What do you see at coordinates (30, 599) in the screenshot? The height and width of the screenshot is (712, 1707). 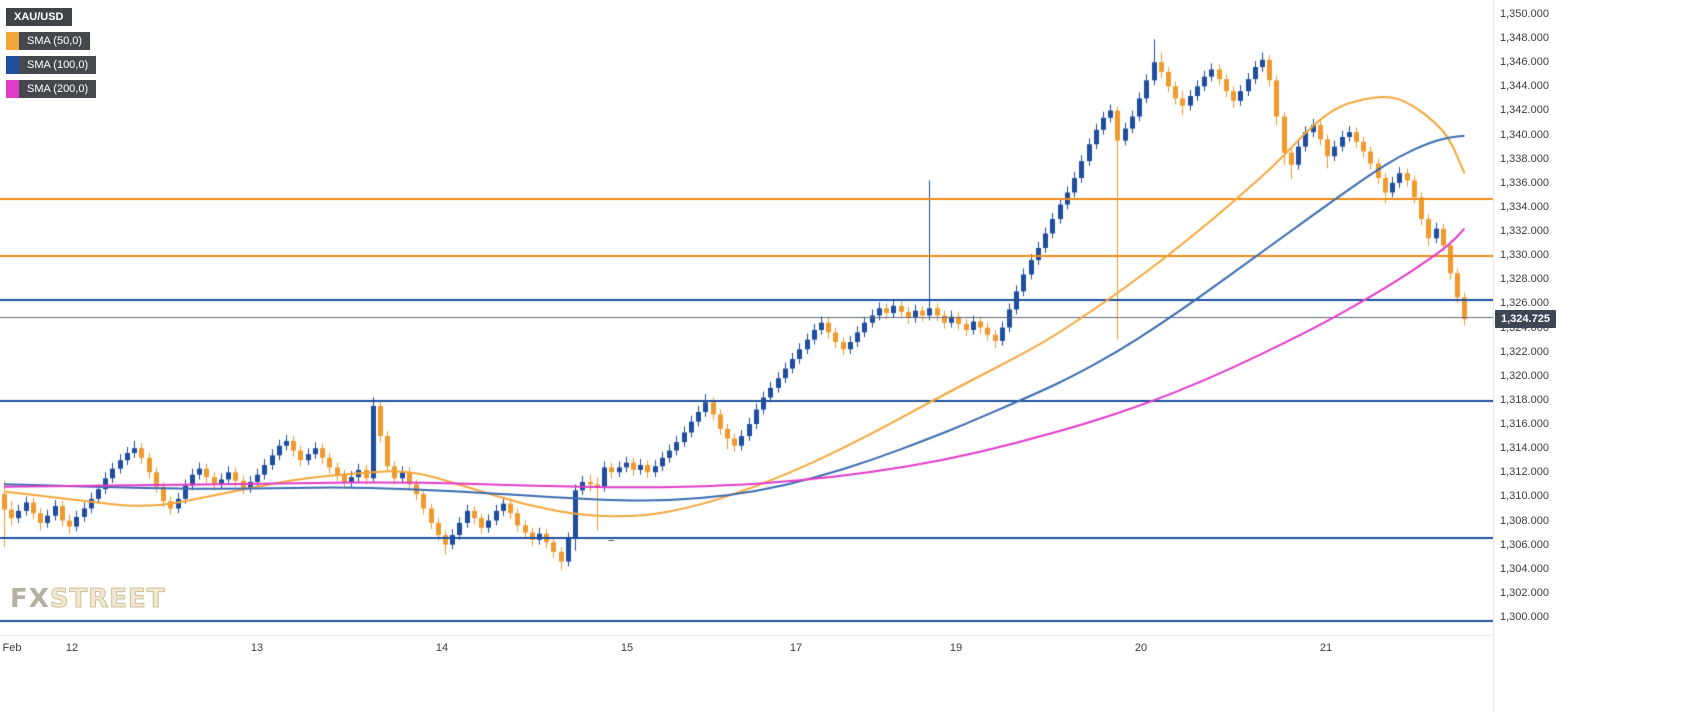 I see `watermark-fx-text: FX` at bounding box center [30, 599].